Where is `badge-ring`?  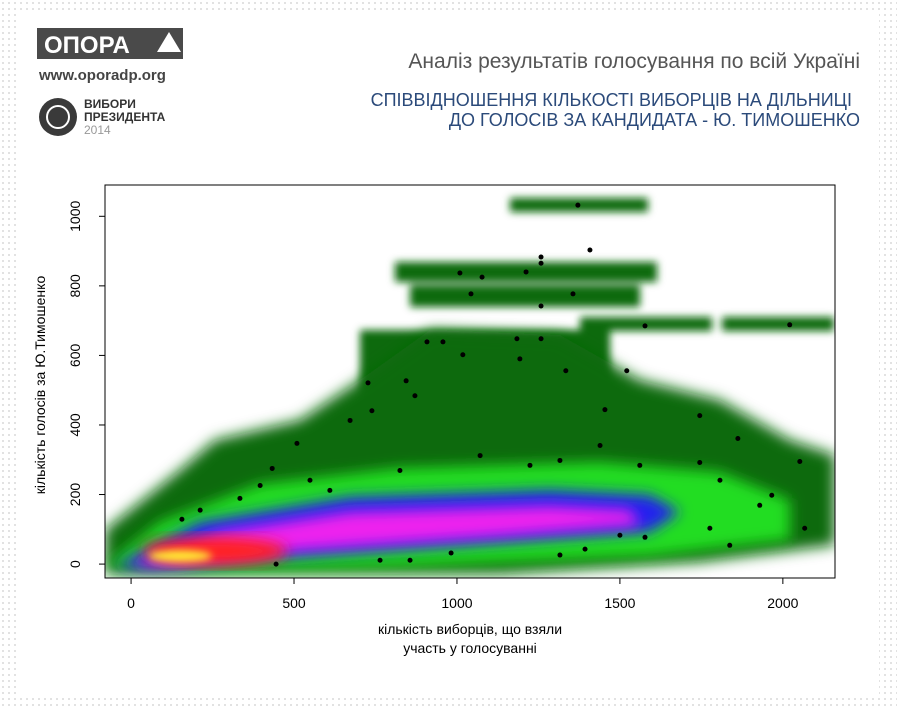 badge-ring is located at coordinates (58, 117).